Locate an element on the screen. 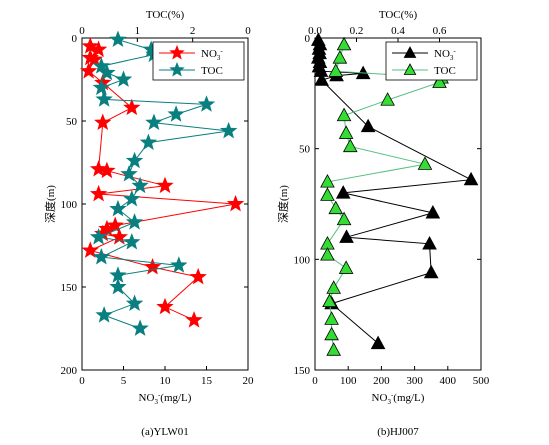 This screenshot has width=549, height=445. x-tick-label-top: 2 is located at coordinates (193, 31).